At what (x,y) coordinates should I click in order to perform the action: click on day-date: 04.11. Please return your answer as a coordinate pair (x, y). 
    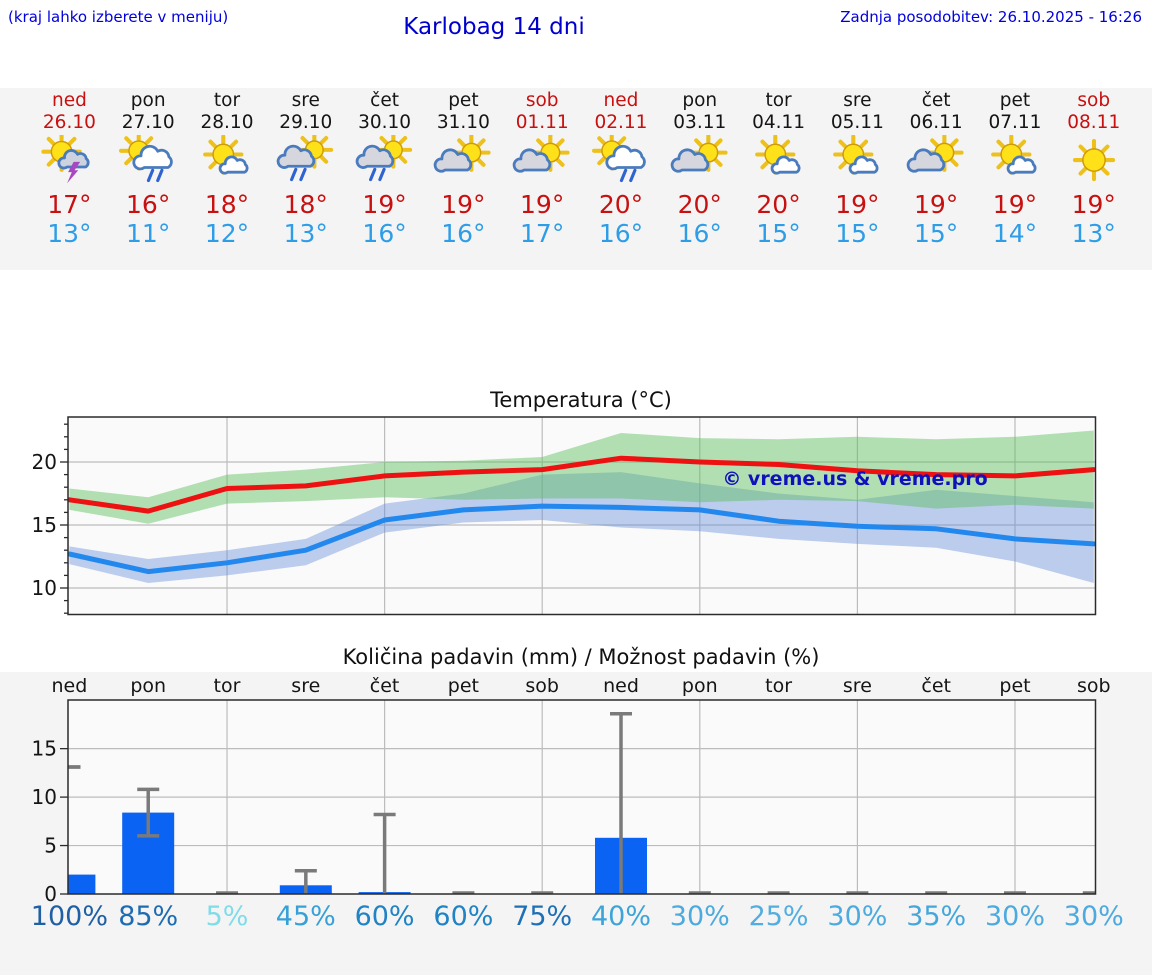
    Looking at the image, I should click on (779, 122).